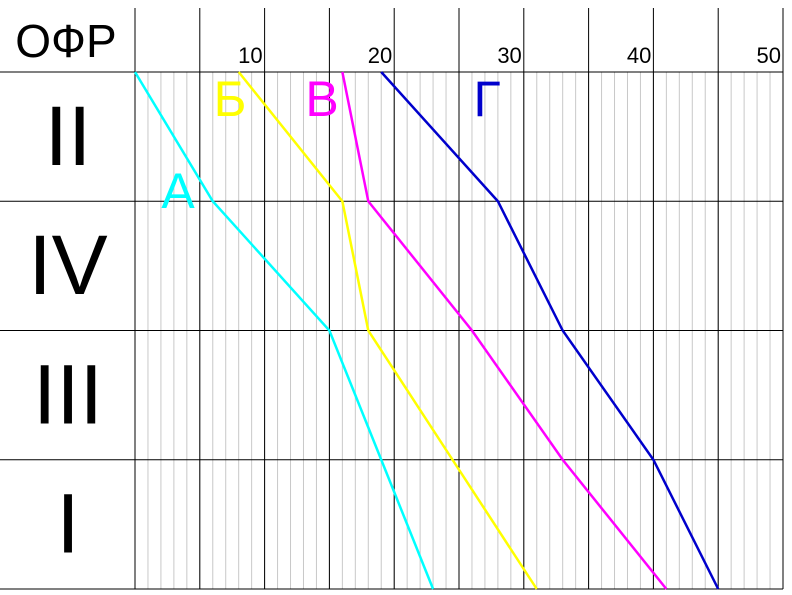 This screenshot has width=792, height=595. What do you see at coordinates (68, 394) in the screenshot?
I see `row-label: III` at bounding box center [68, 394].